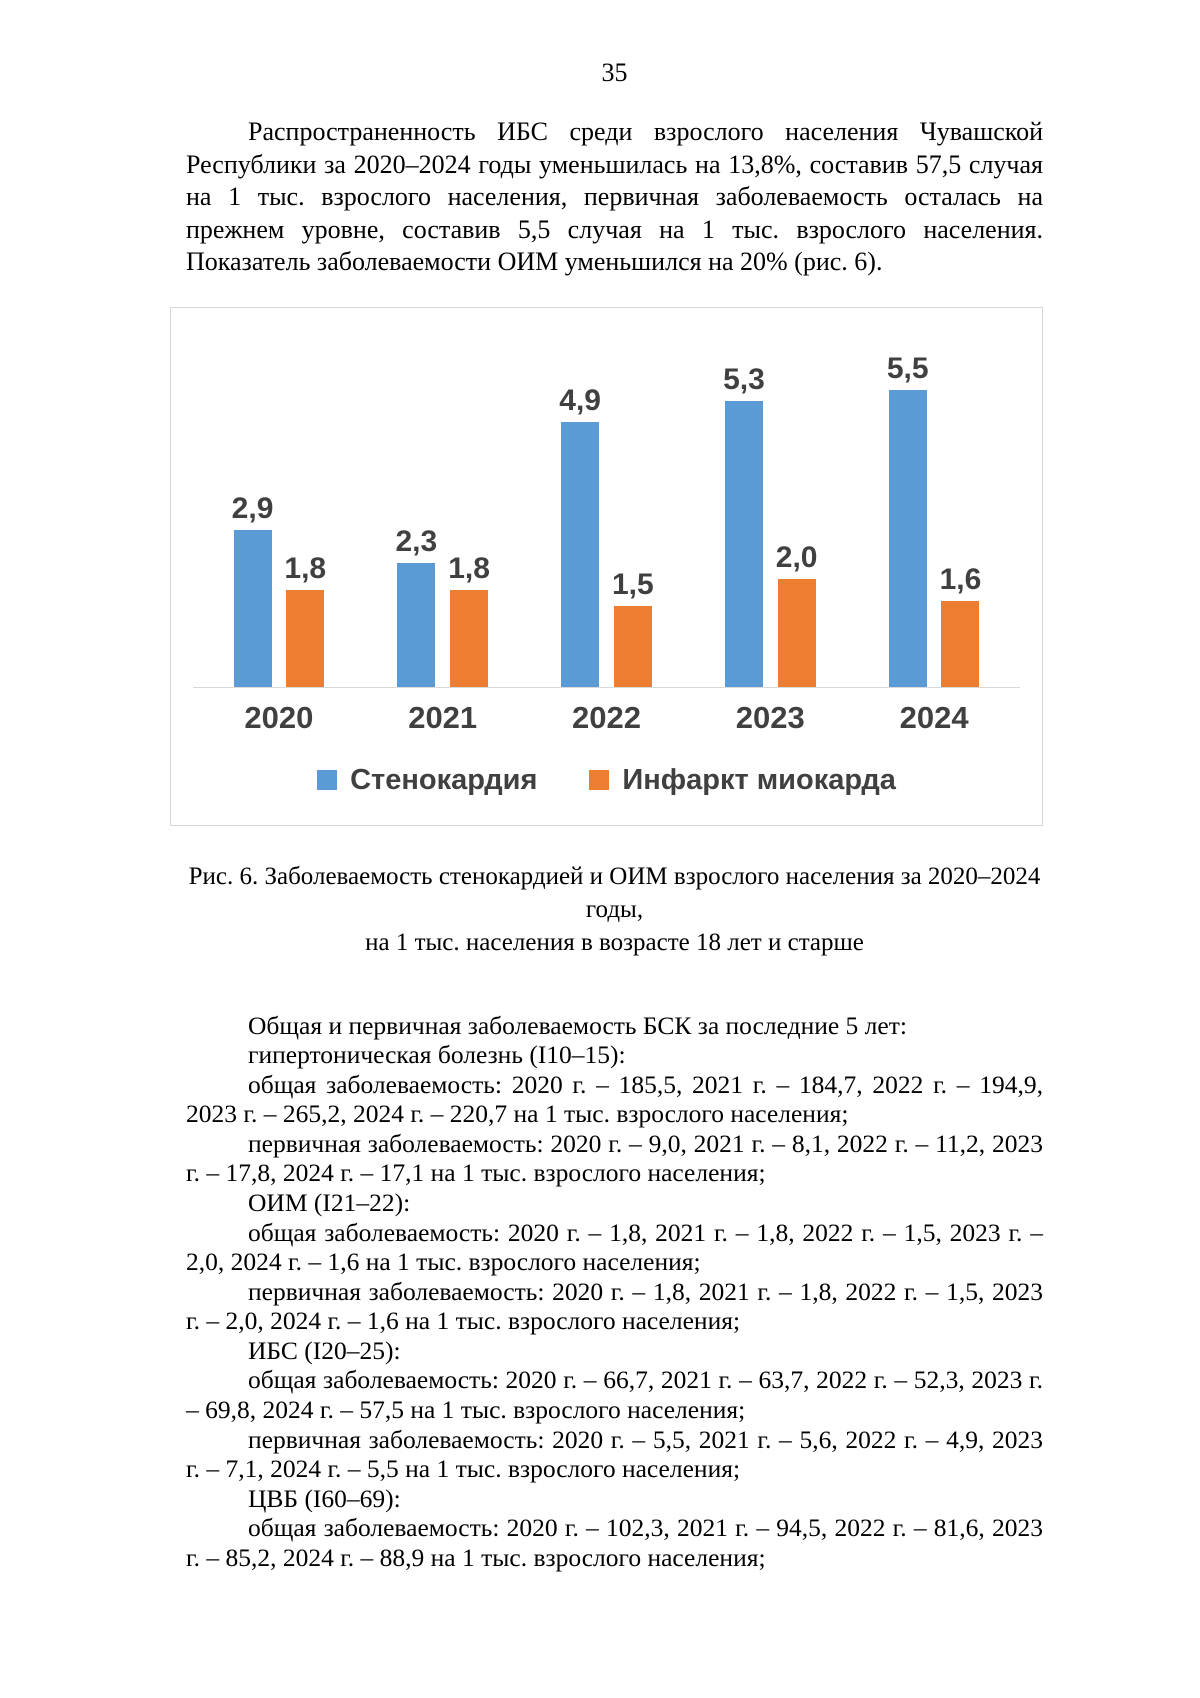 The width and height of the screenshot is (1200, 1698). I want to click on x-axis-label-2021: 2021, so click(443, 717).